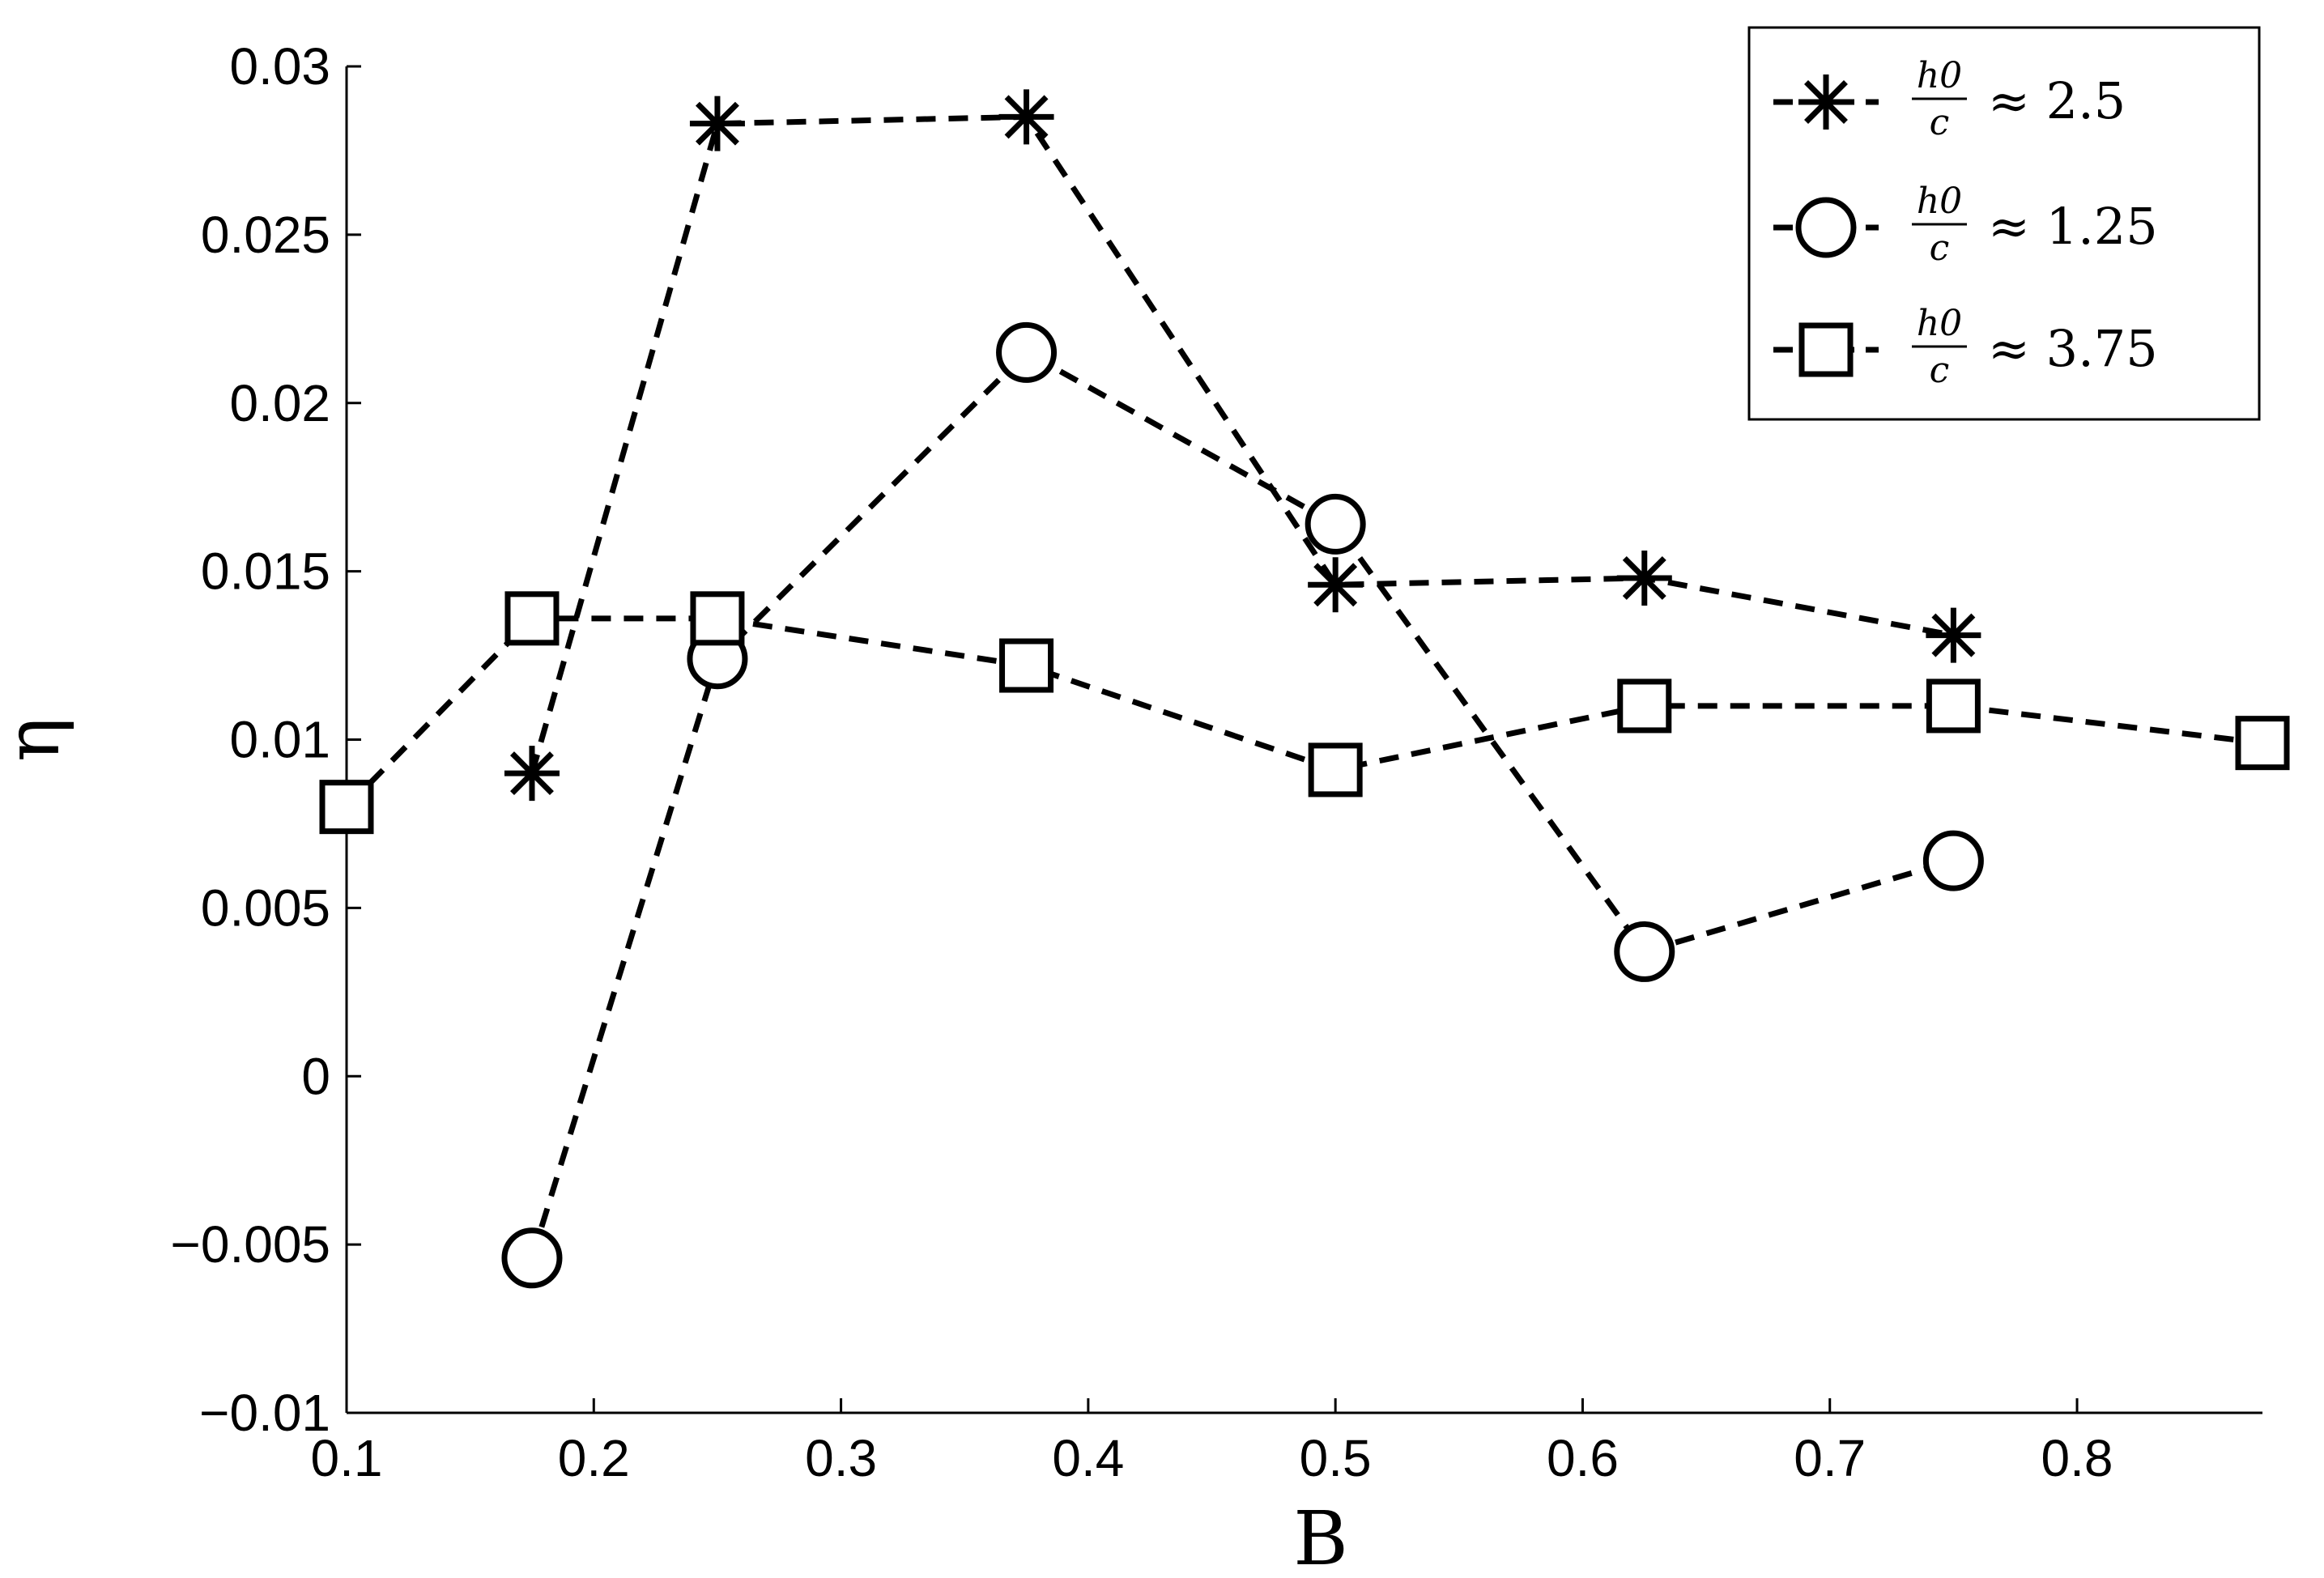  What do you see at coordinates (1830, 1458) in the screenshot?
I see `x-tick-label: 0.7` at bounding box center [1830, 1458].